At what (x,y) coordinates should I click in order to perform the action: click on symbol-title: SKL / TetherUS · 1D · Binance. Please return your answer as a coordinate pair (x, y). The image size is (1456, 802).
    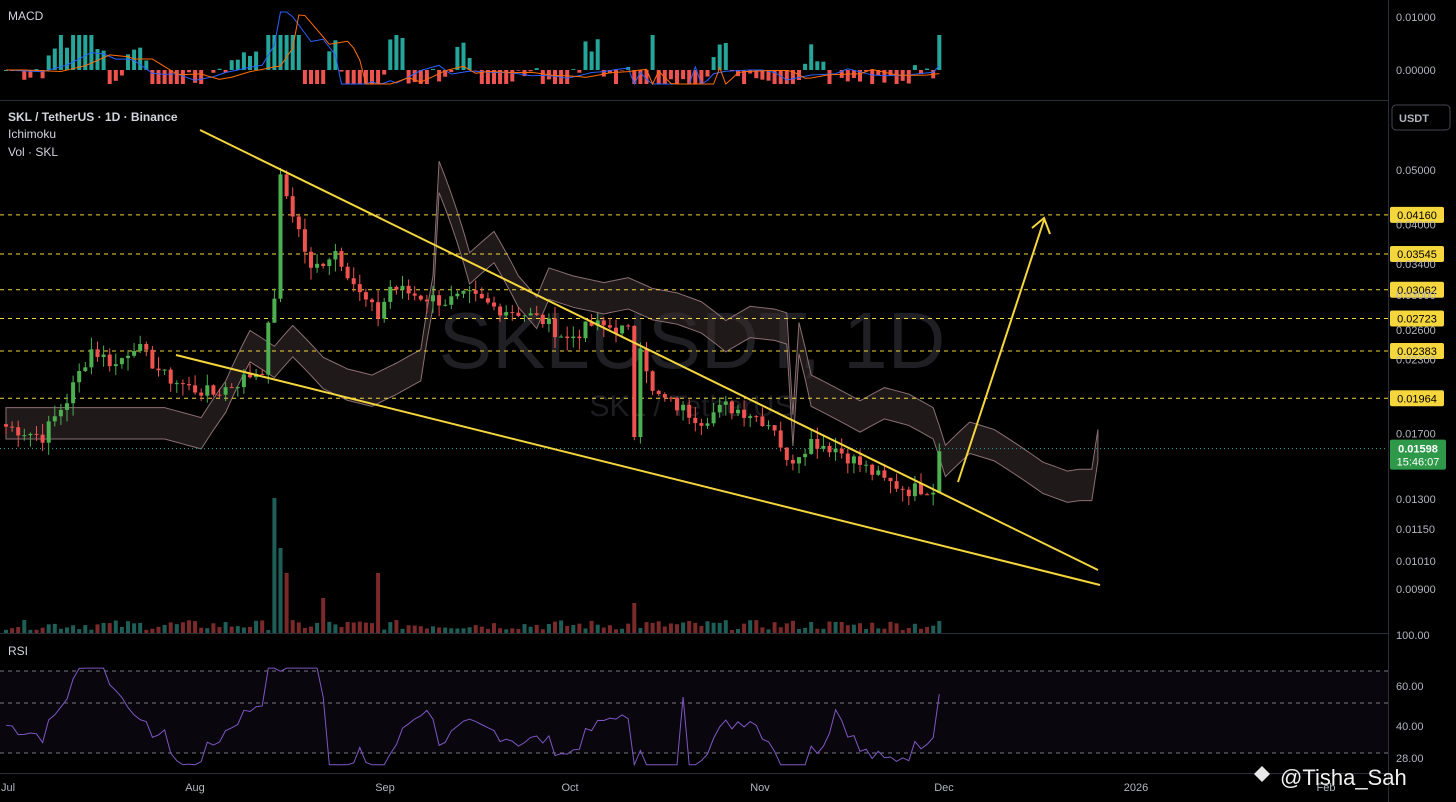
    Looking at the image, I should click on (93, 117).